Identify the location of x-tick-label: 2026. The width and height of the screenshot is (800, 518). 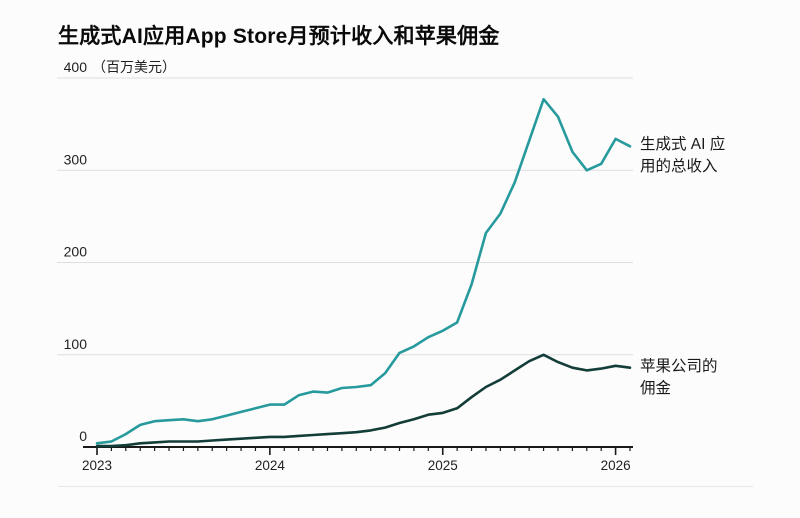
(616, 465).